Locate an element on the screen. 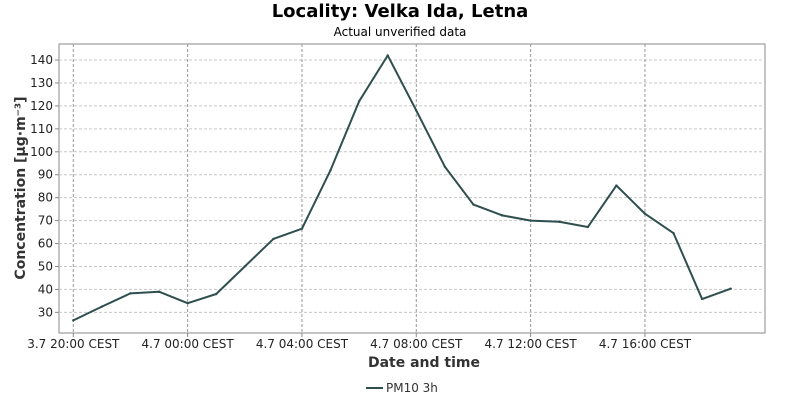 The image size is (800, 400). x-tick-label: 4.7 12:00 CEST is located at coordinates (531, 344).